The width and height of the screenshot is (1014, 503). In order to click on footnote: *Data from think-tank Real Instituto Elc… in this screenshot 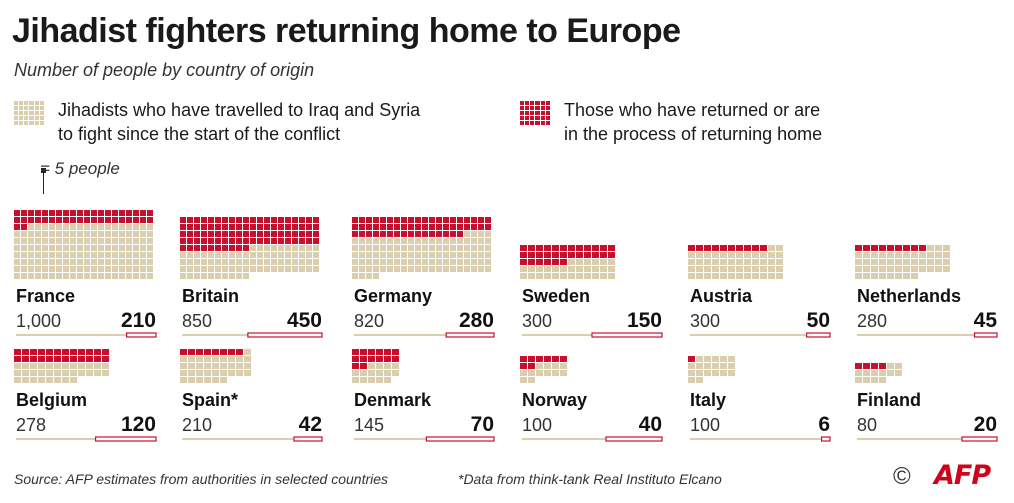, I will do `click(590, 479)`.